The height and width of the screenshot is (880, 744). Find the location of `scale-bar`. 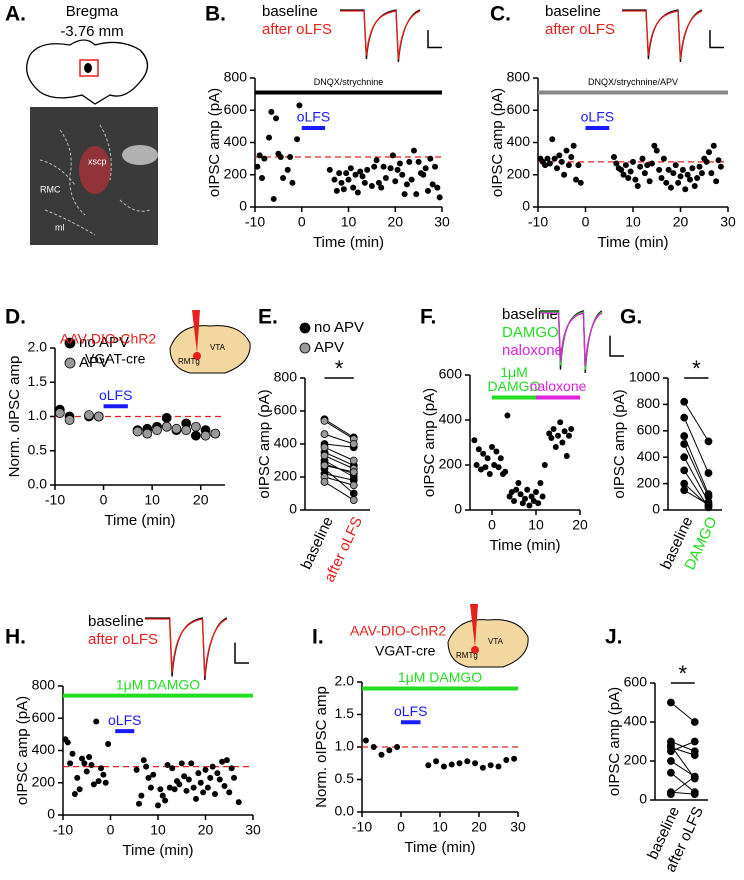

scale-bar is located at coordinates (241, 653).